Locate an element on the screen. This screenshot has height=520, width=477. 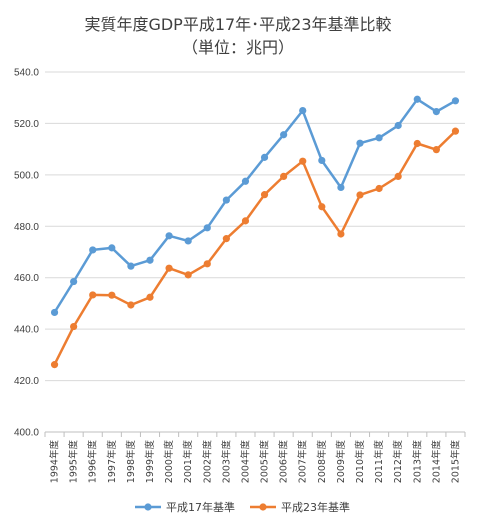
y-tick-label: 500.0 is located at coordinates (26, 175).